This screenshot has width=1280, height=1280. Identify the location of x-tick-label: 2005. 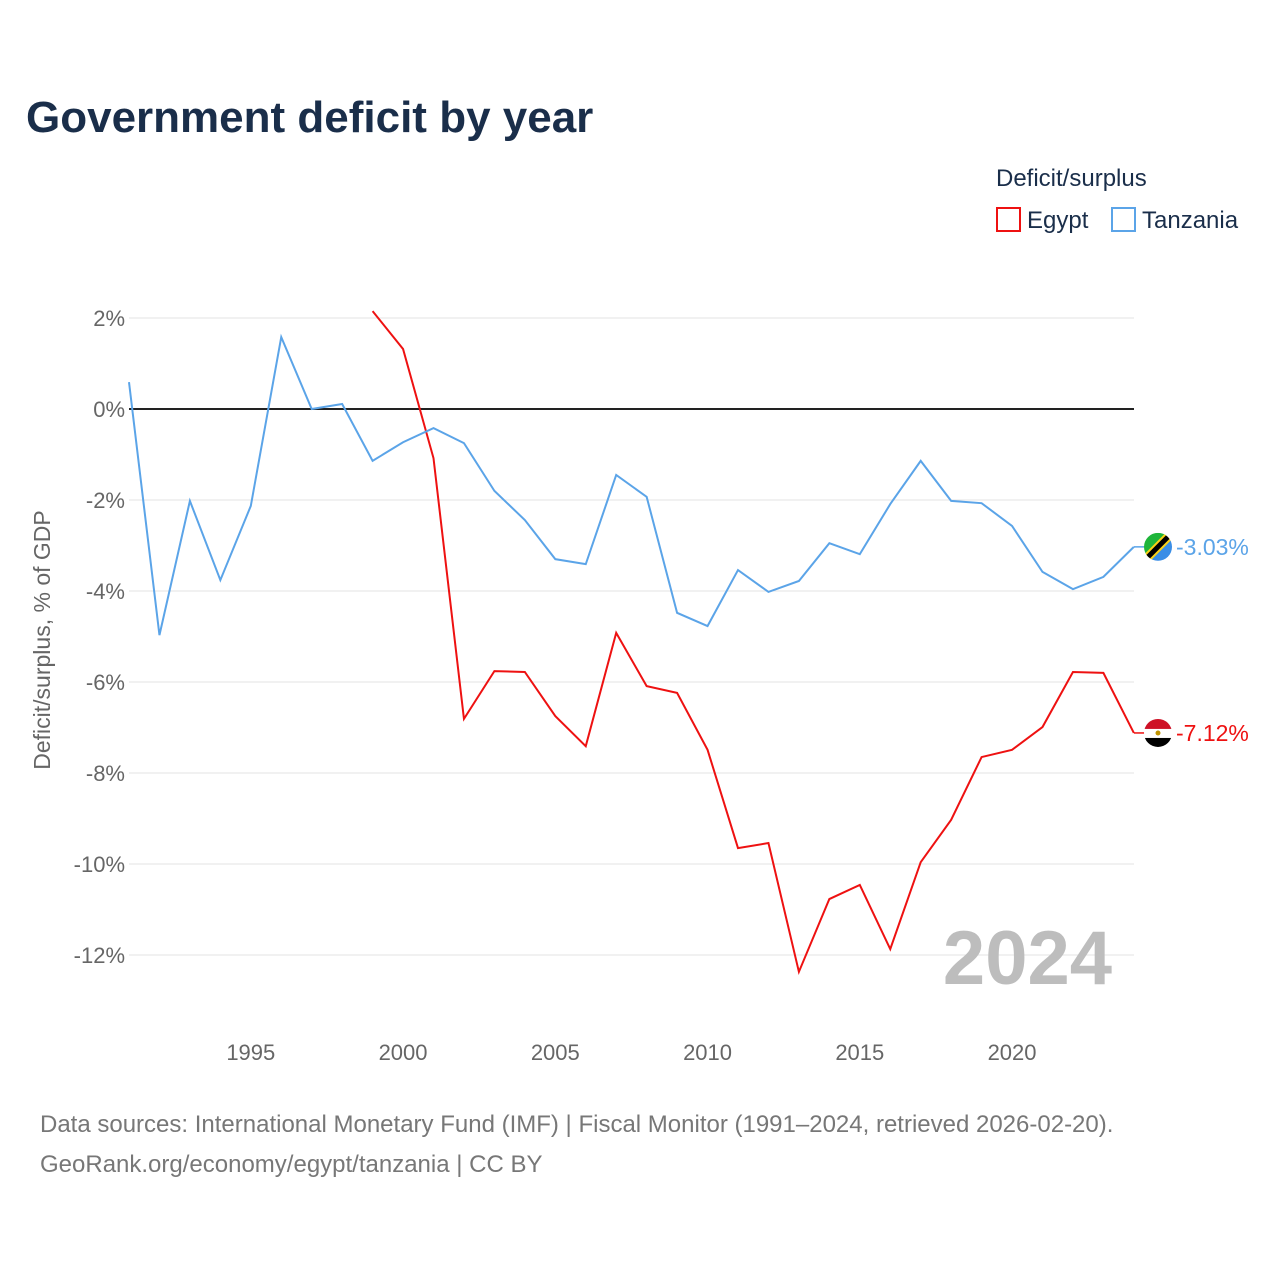
(555, 1052).